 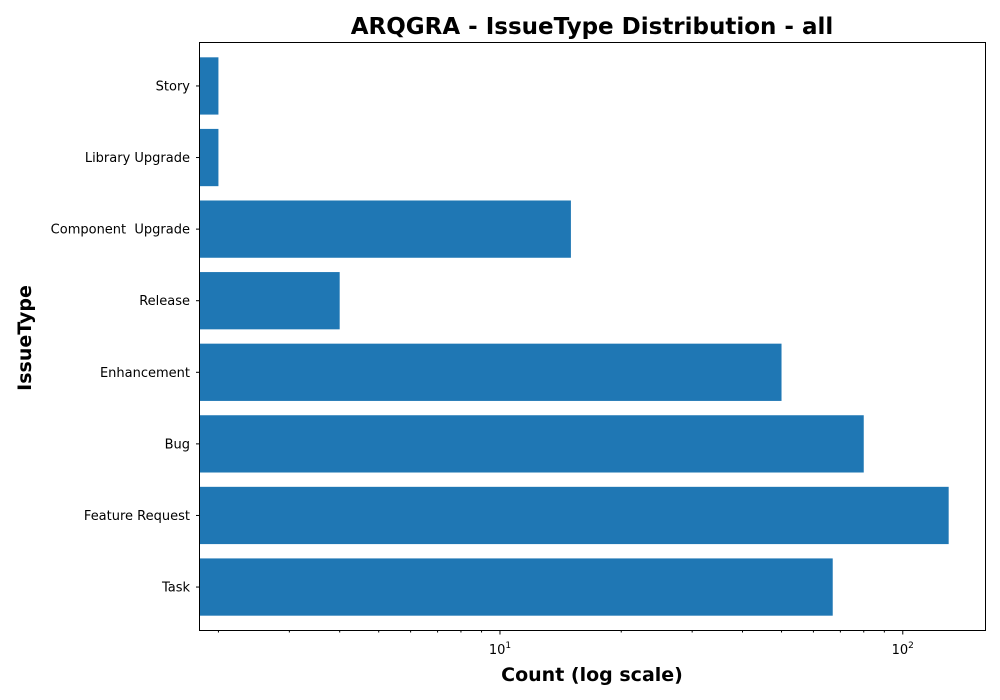 What do you see at coordinates (565, 644) in the screenshot?
I see `x-axis: 10¹ 10²` at bounding box center [565, 644].